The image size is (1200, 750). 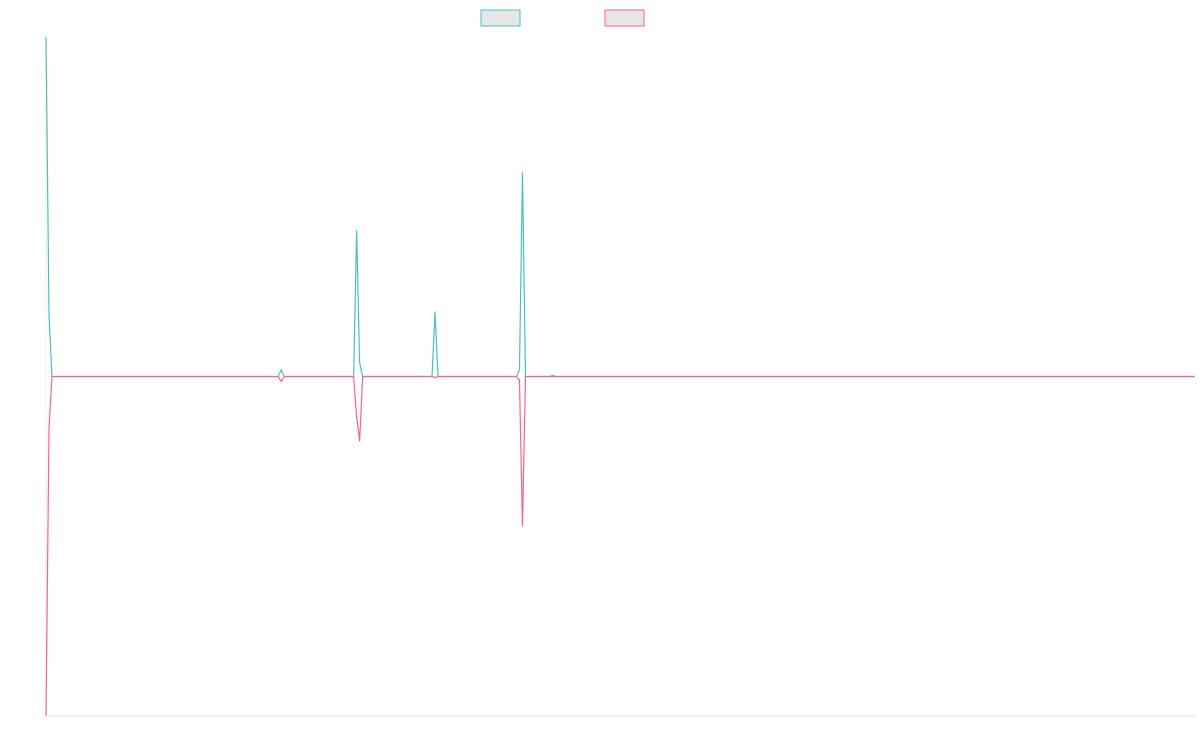 I want to click on legend, so click(x=562, y=18).